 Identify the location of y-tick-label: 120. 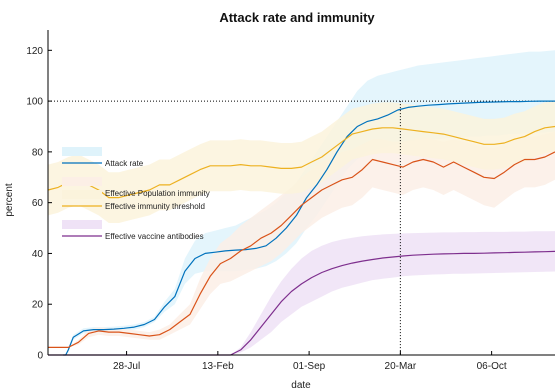
(34, 51).